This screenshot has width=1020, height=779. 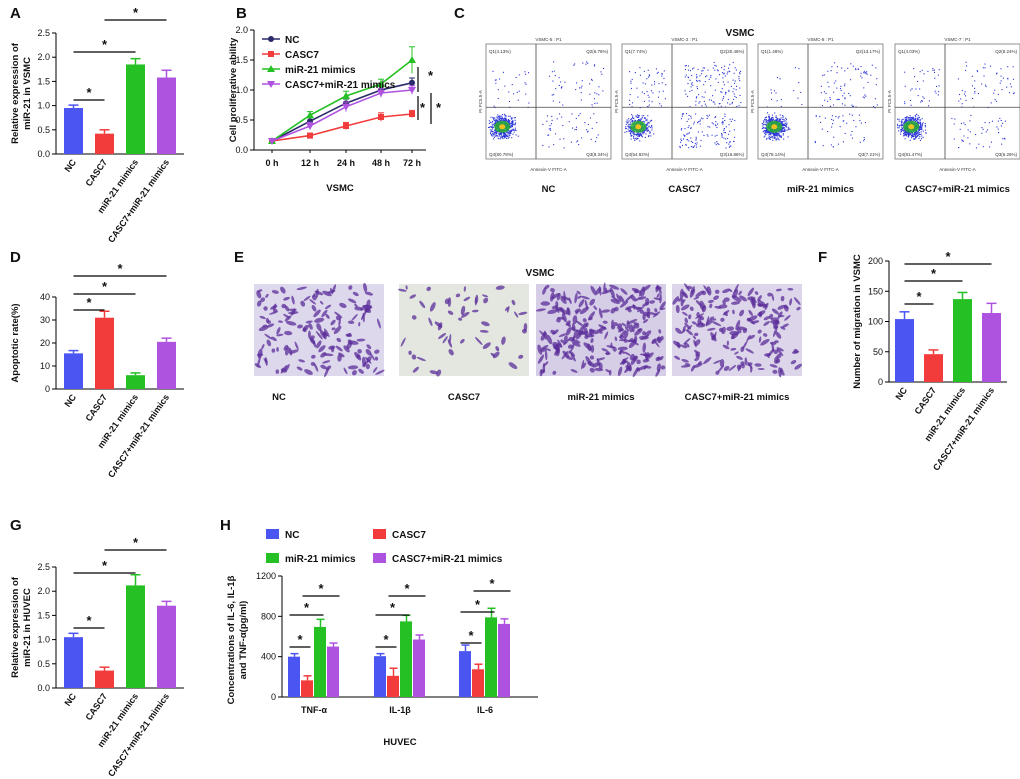 I want to click on panel-c-title: VSMC, so click(x=740, y=33).